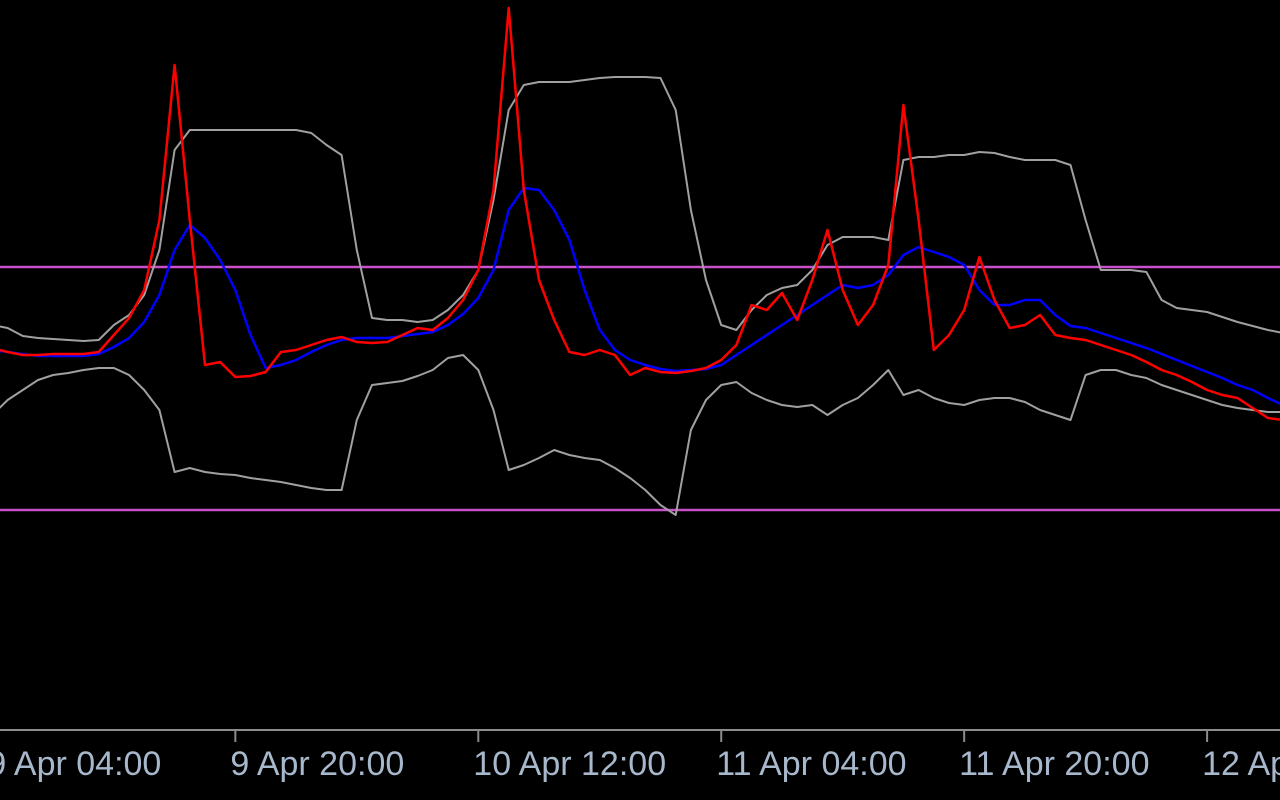  Describe the element at coordinates (1241, 764) in the screenshot. I see `x-tick-label: 12 Apr 04:00` at that location.